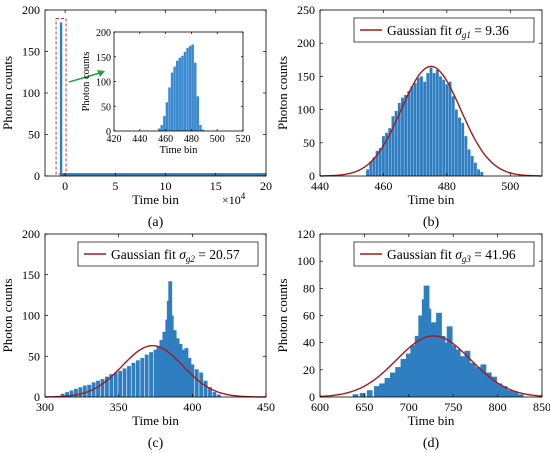 This screenshot has width=550, height=453. What do you see at coordinates (309, 316) in the screenshot?
I see `y-tick-label: 60` at bounding box center [309, 316].